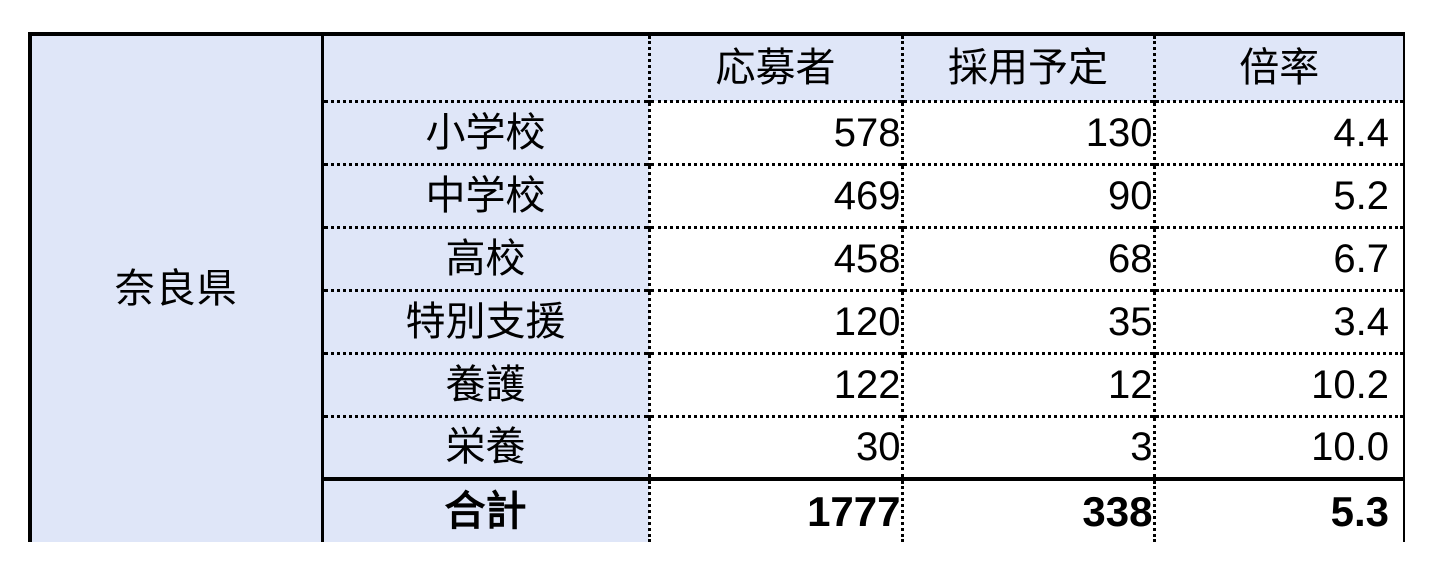  I want to click on cell-planned-elementary: 130, so click(1029, 131).